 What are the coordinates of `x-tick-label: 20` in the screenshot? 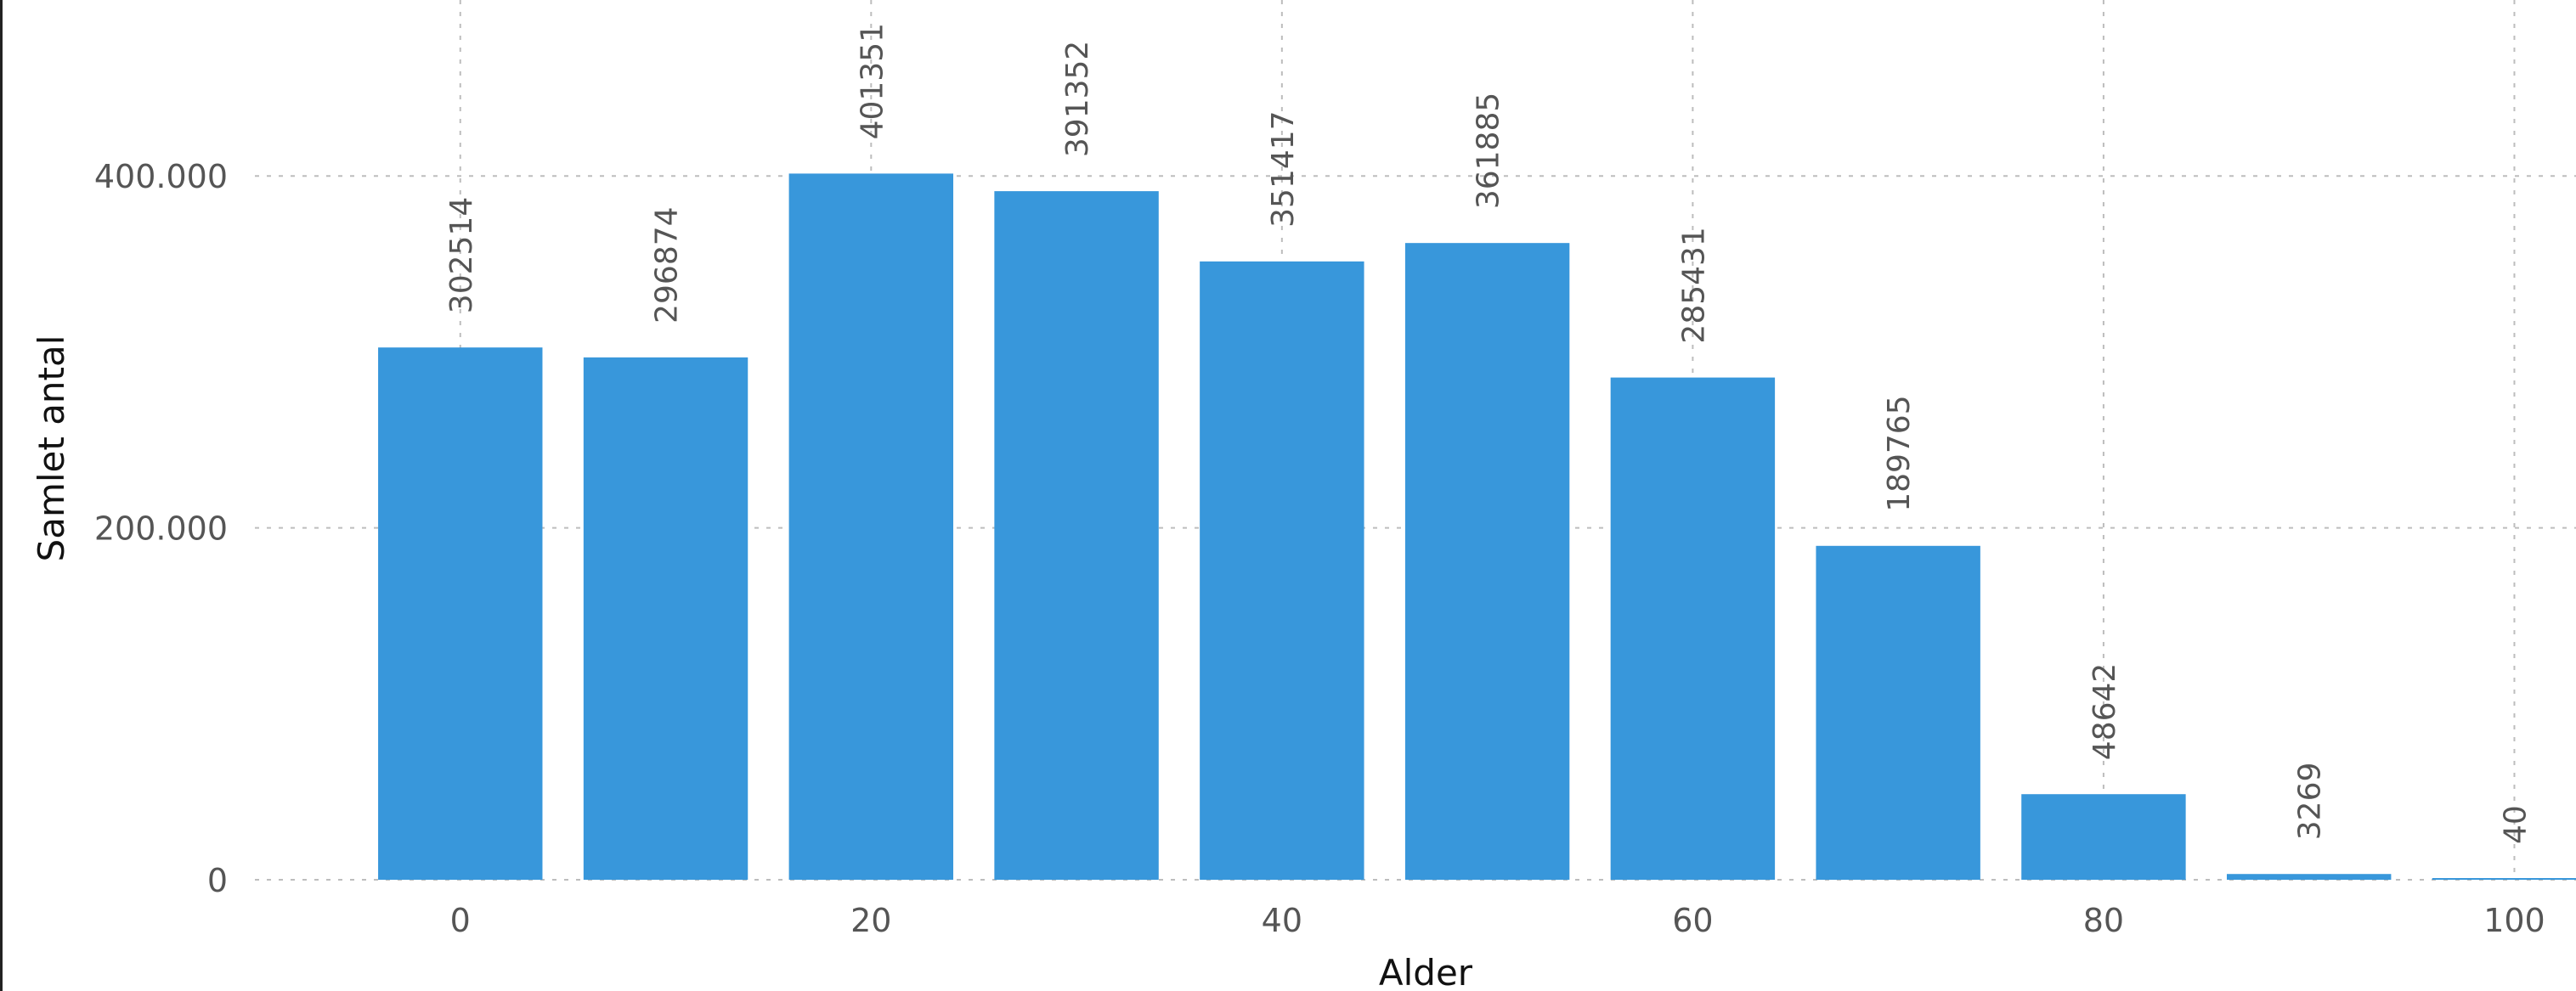 It's located at (871, 920).